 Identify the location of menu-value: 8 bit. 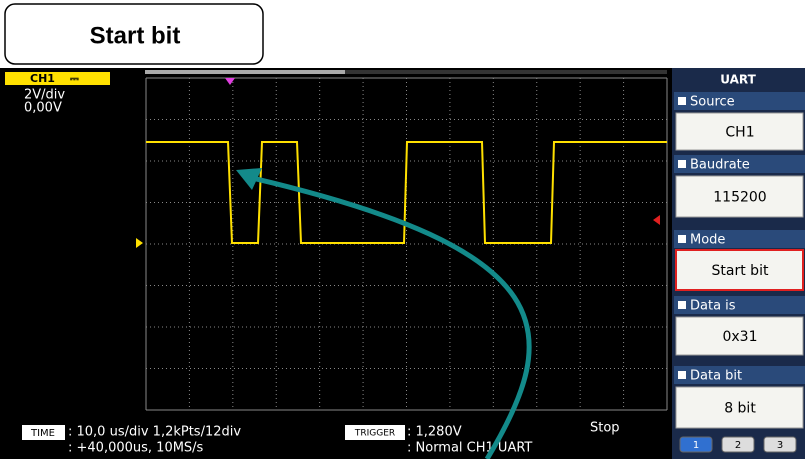
(740, 409).